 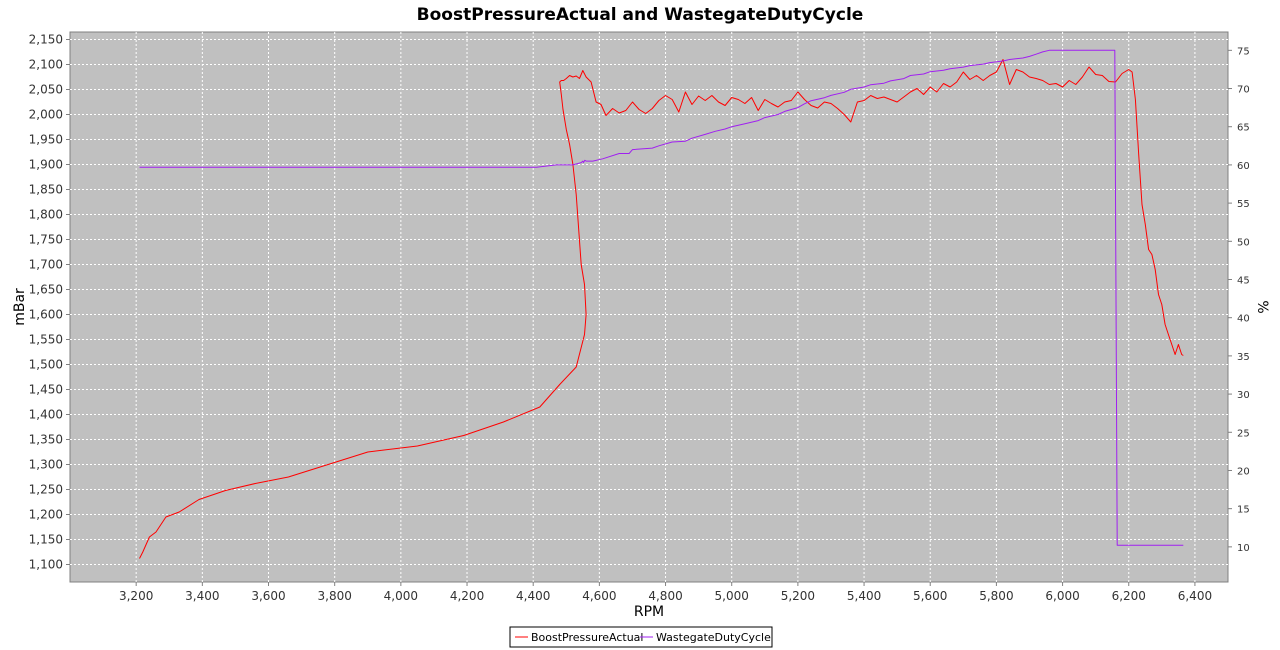 What do you see at coordinates (798, 596) in the screenshot?
I see `x-tick-label: 5,200` at bounding box center [798, 596].